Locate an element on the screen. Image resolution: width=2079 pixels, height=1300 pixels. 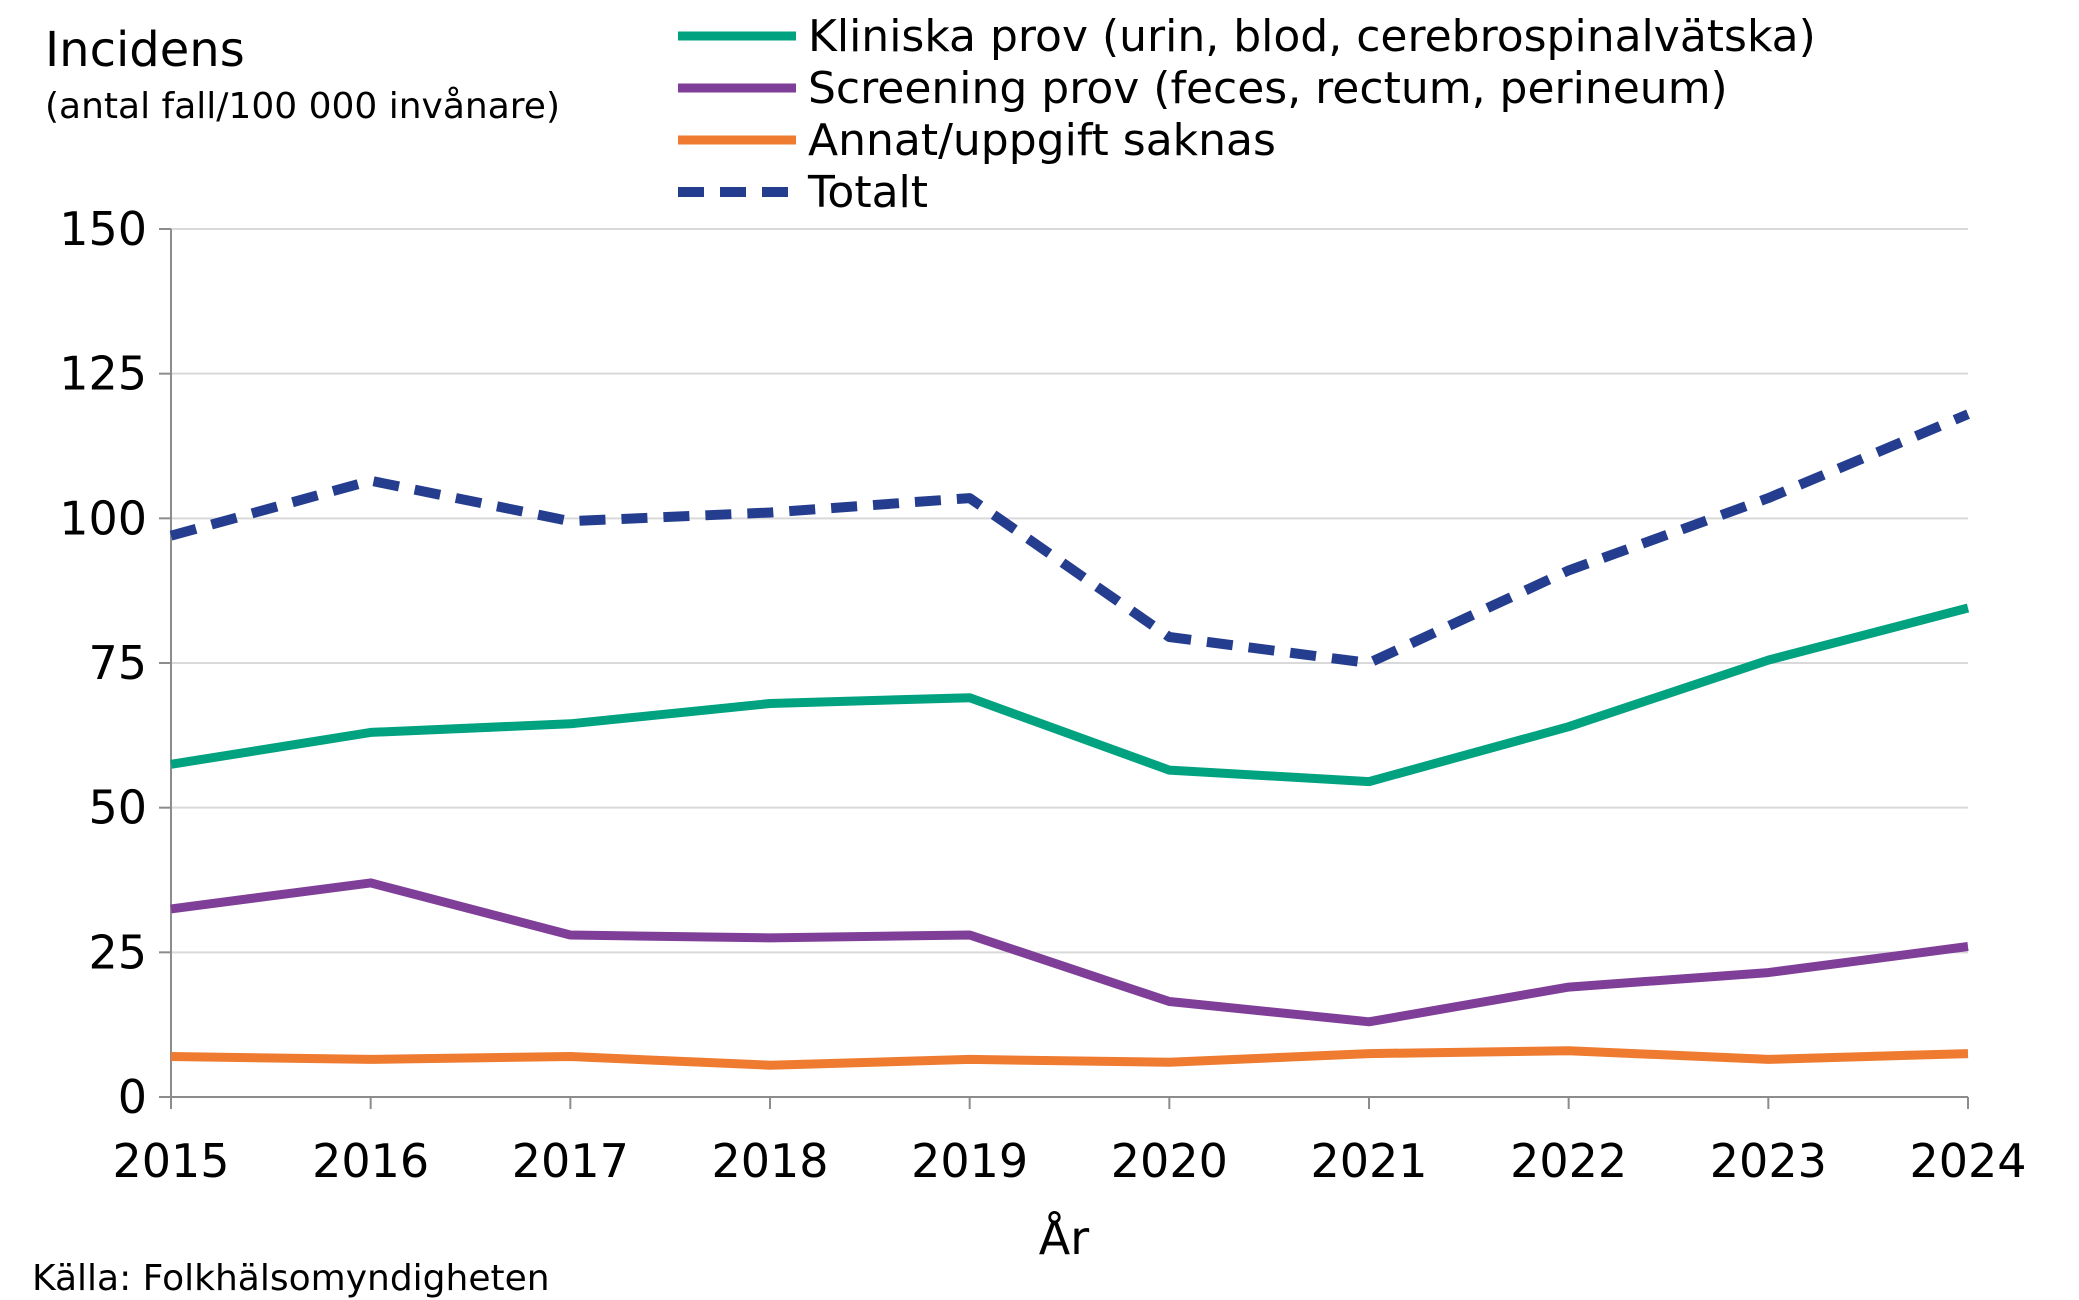
x-tick-label: 2018 is located at coordinates (769, 1161).